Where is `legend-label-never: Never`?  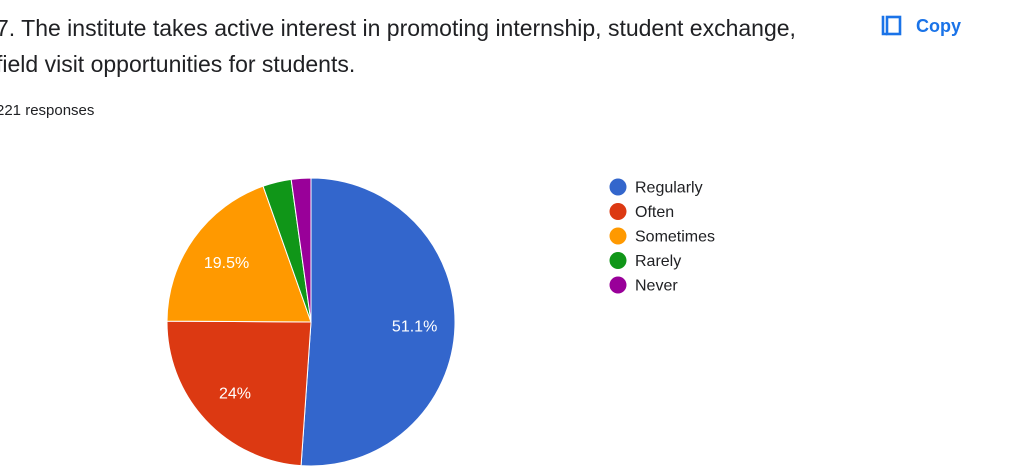
legend-label-never: Never is located at coordinates (656, 286).